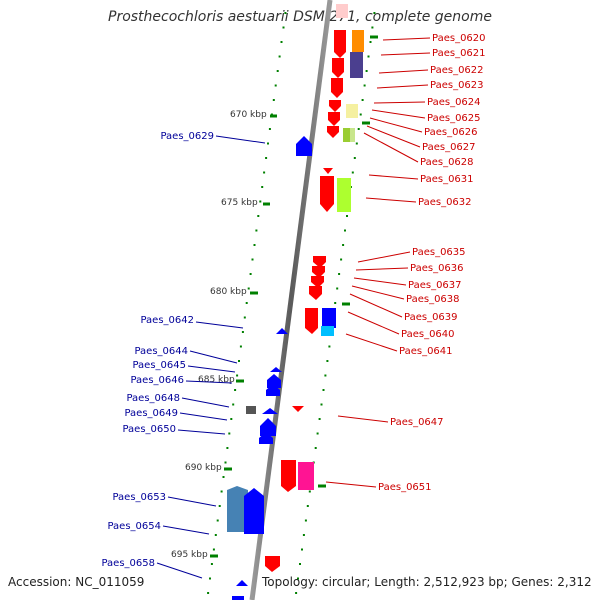 This screenshot has width=600, height=600. What do you see at coordinates (187, 136) in the screenshot?
I see `gene-label: Paes_0629` at bounding box center [187, 136].